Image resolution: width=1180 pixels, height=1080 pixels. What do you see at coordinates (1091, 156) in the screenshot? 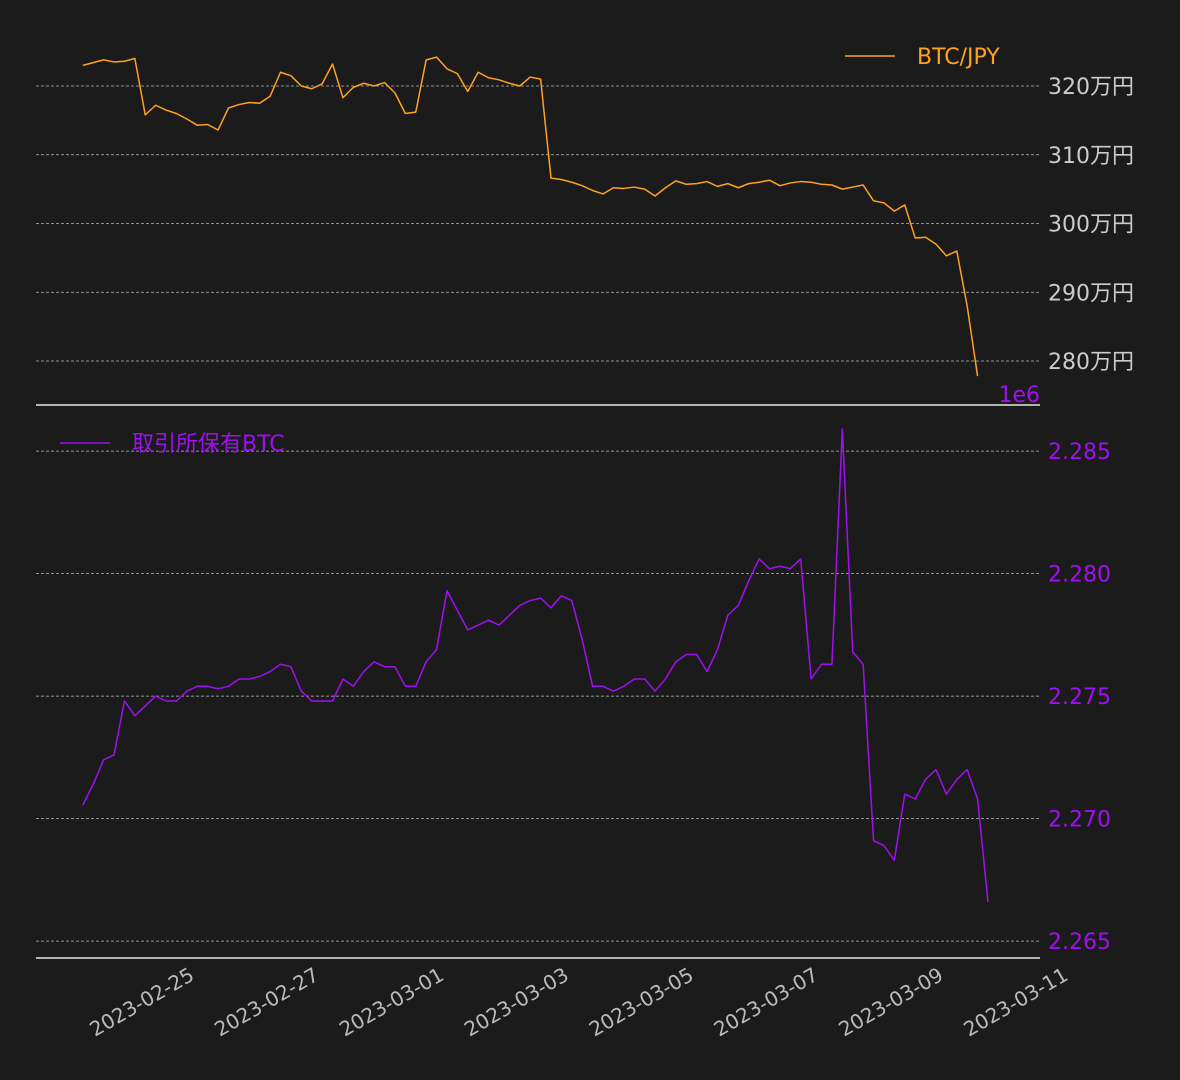
I see `y-tick-label: 310万円` at bounding box center [1091, 156].